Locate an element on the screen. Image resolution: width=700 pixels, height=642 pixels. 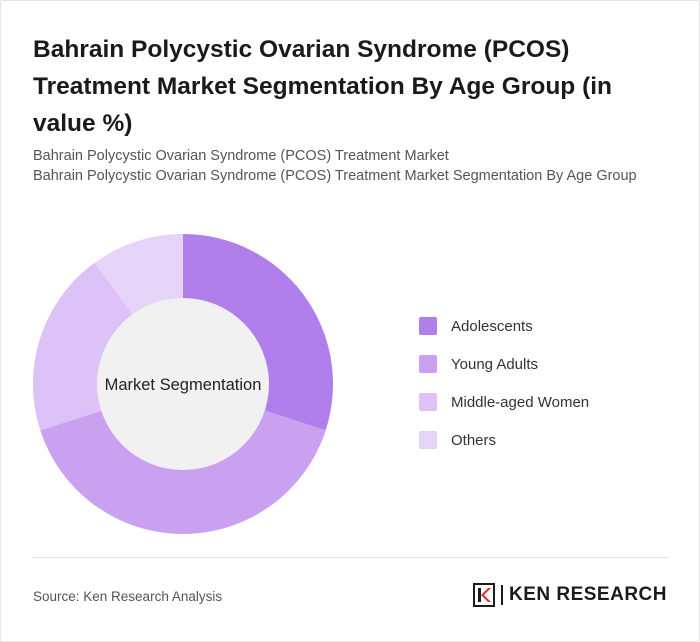
donut-center-label: Market Segmentation is located at coordinates (183, 385).